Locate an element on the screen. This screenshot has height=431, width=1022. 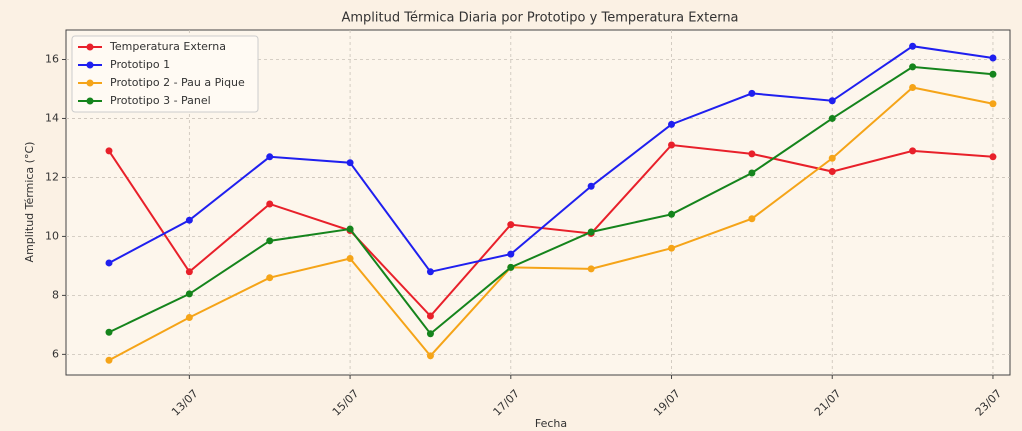
y-tick-label: 16 is located at coordinates (52, 58).